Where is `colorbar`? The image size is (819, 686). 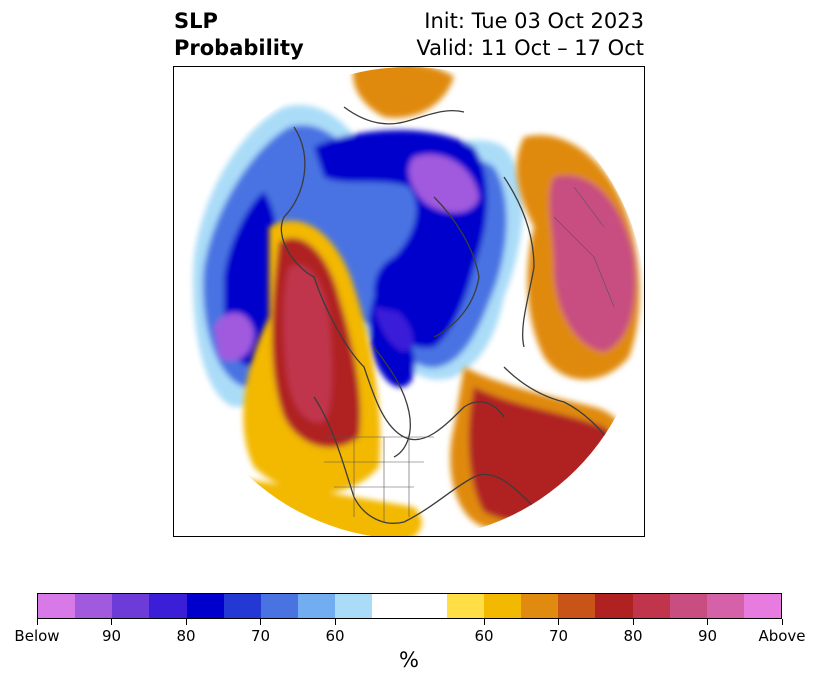
colorbar is located at coordinates (409, 606).